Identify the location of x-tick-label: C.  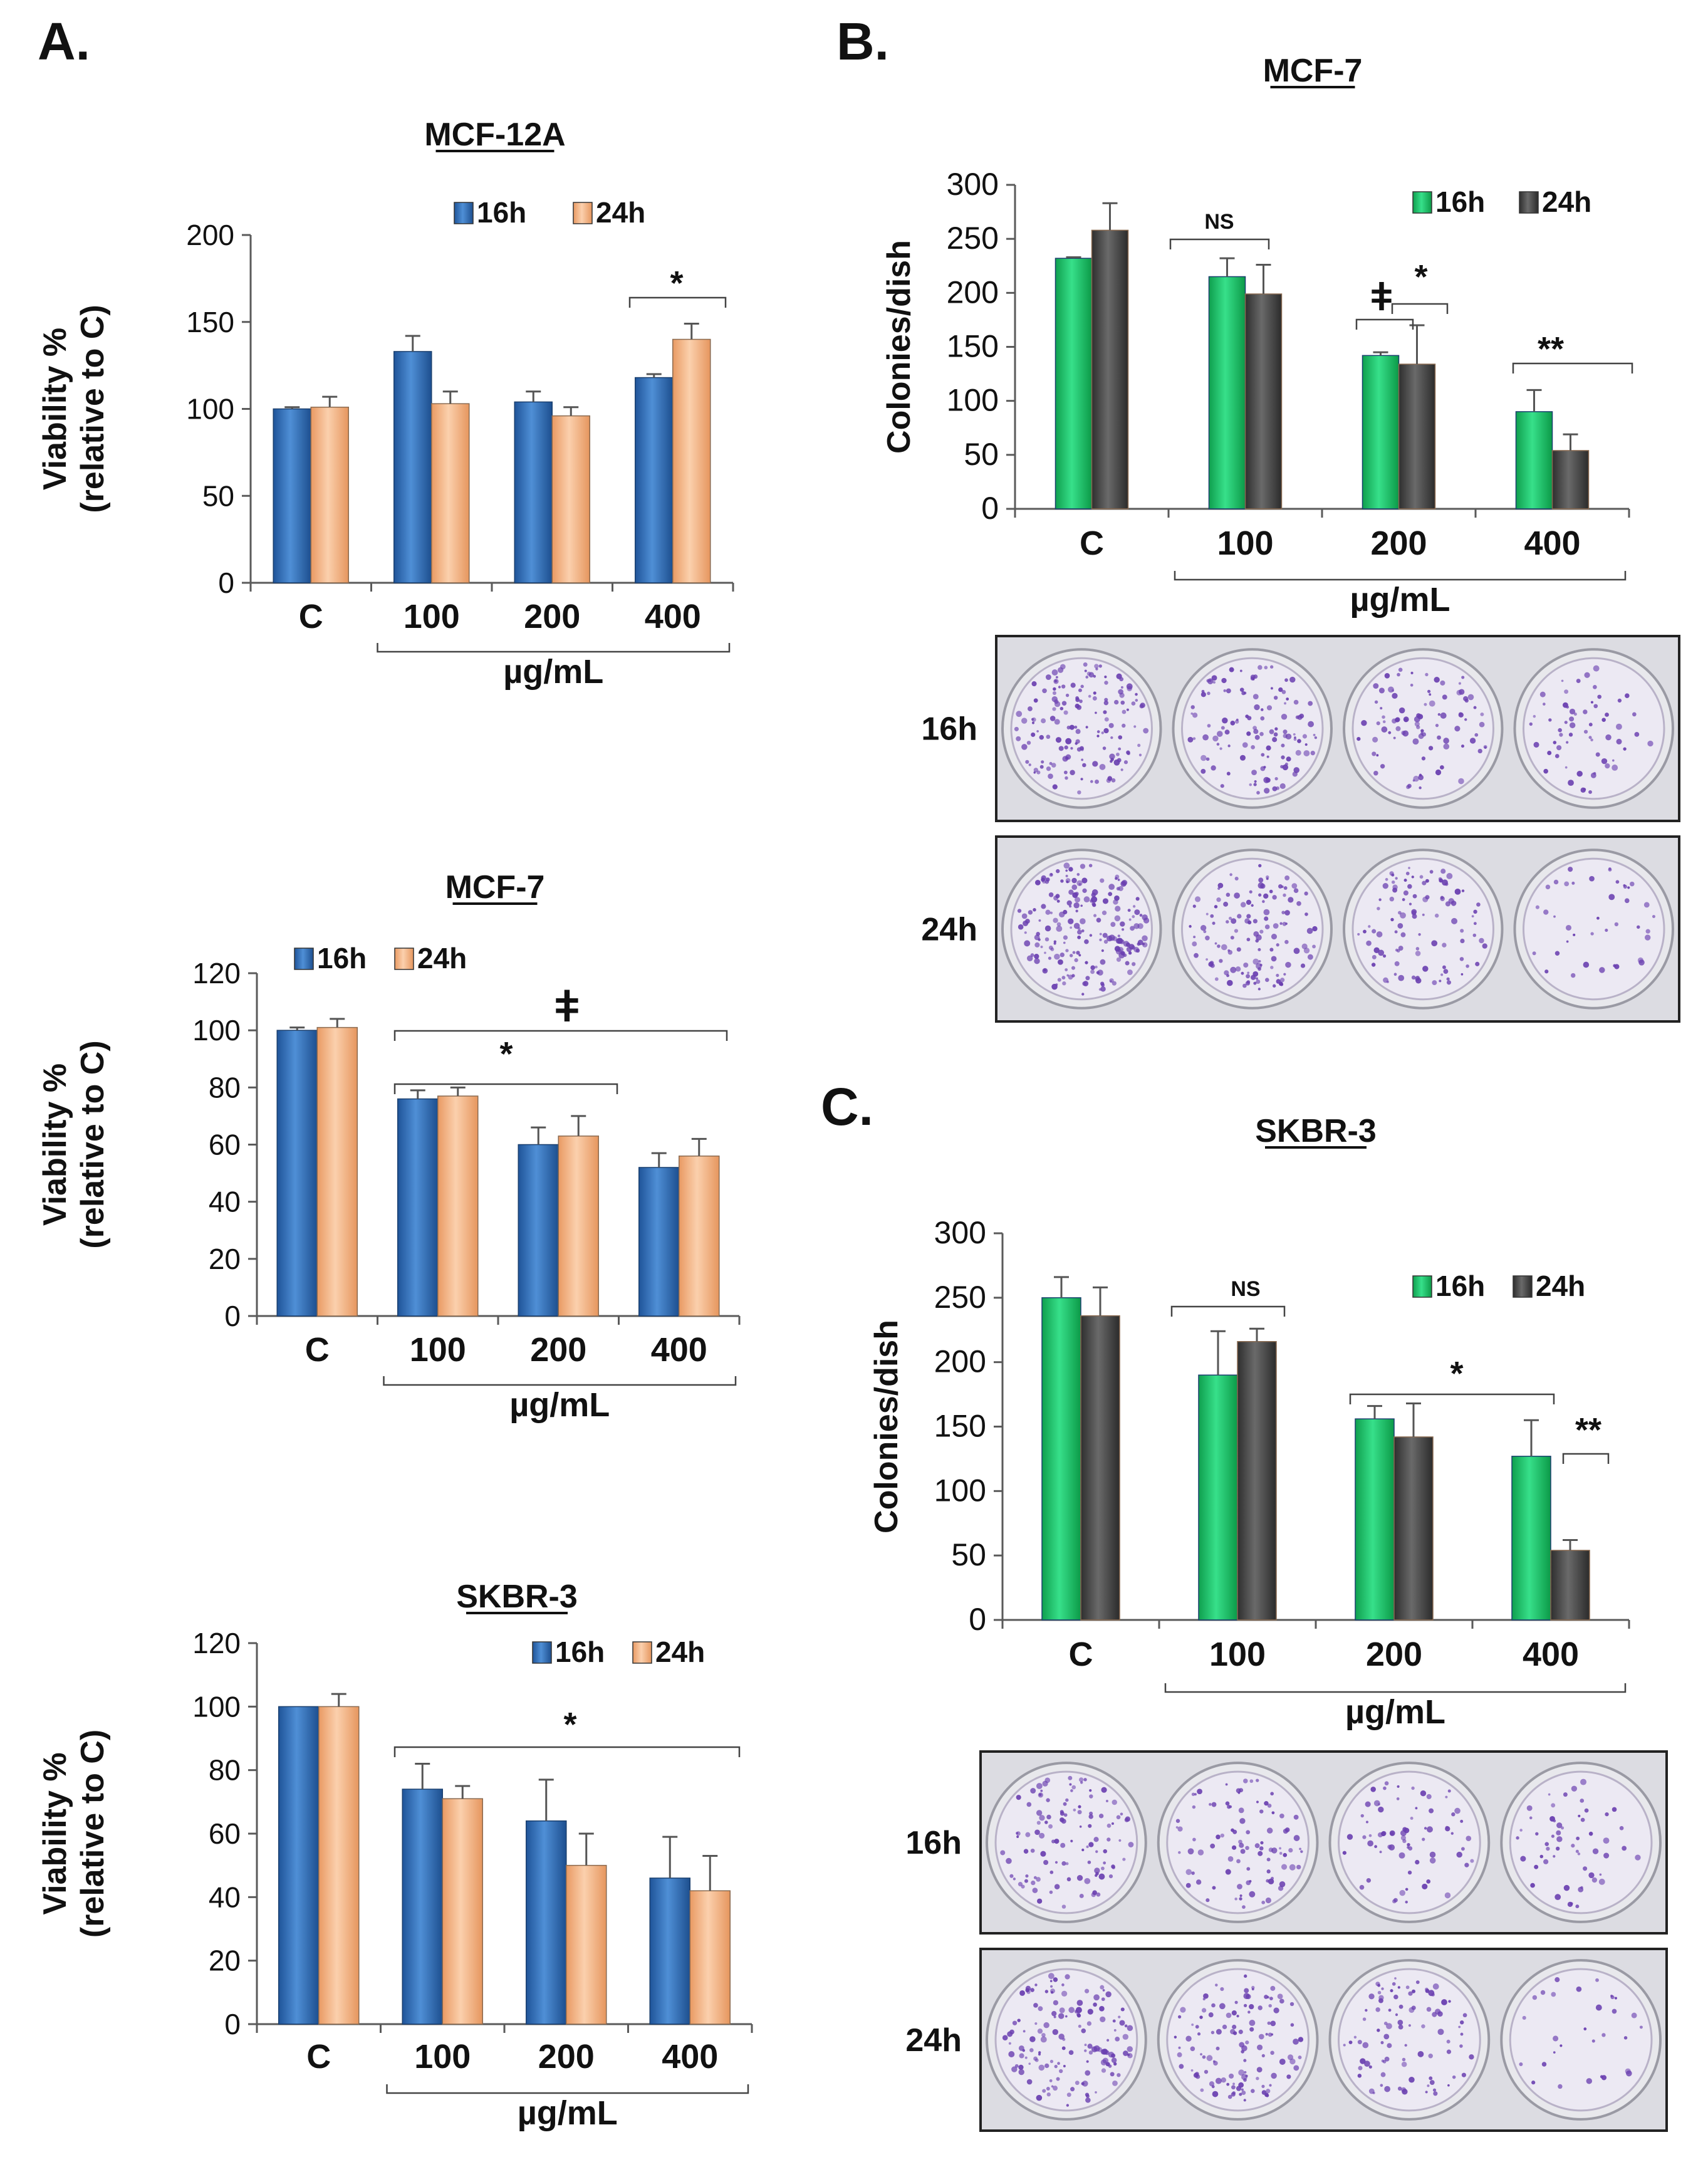
(1081, 1654).